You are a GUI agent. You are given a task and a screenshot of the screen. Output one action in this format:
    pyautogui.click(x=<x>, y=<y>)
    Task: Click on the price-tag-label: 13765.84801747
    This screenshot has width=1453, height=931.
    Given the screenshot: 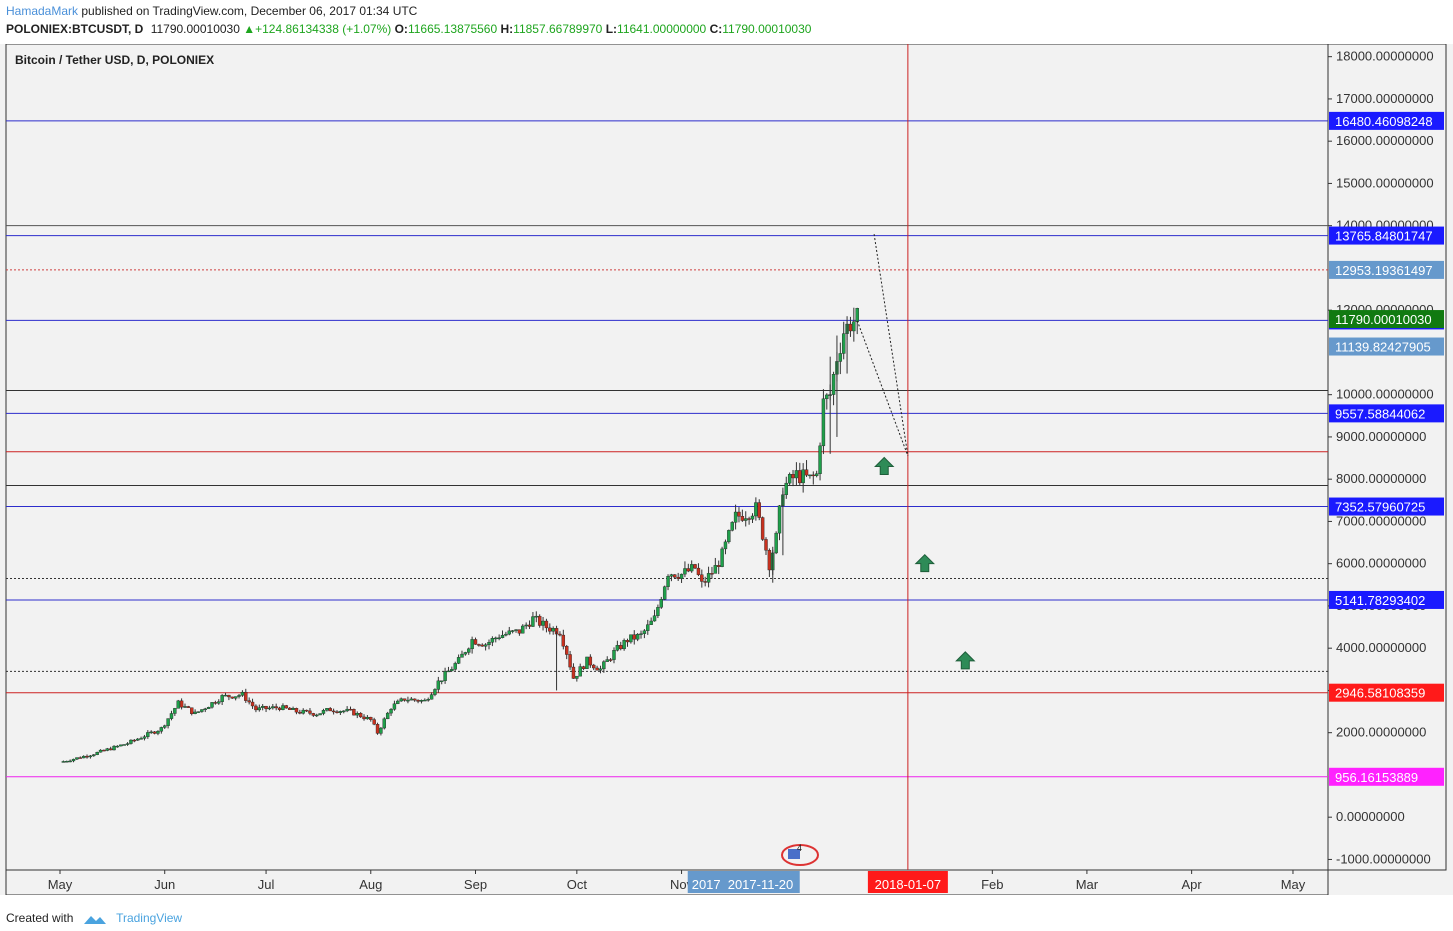 What is the action you would take?
    pyautogui.click(x=1384, y=236)
    